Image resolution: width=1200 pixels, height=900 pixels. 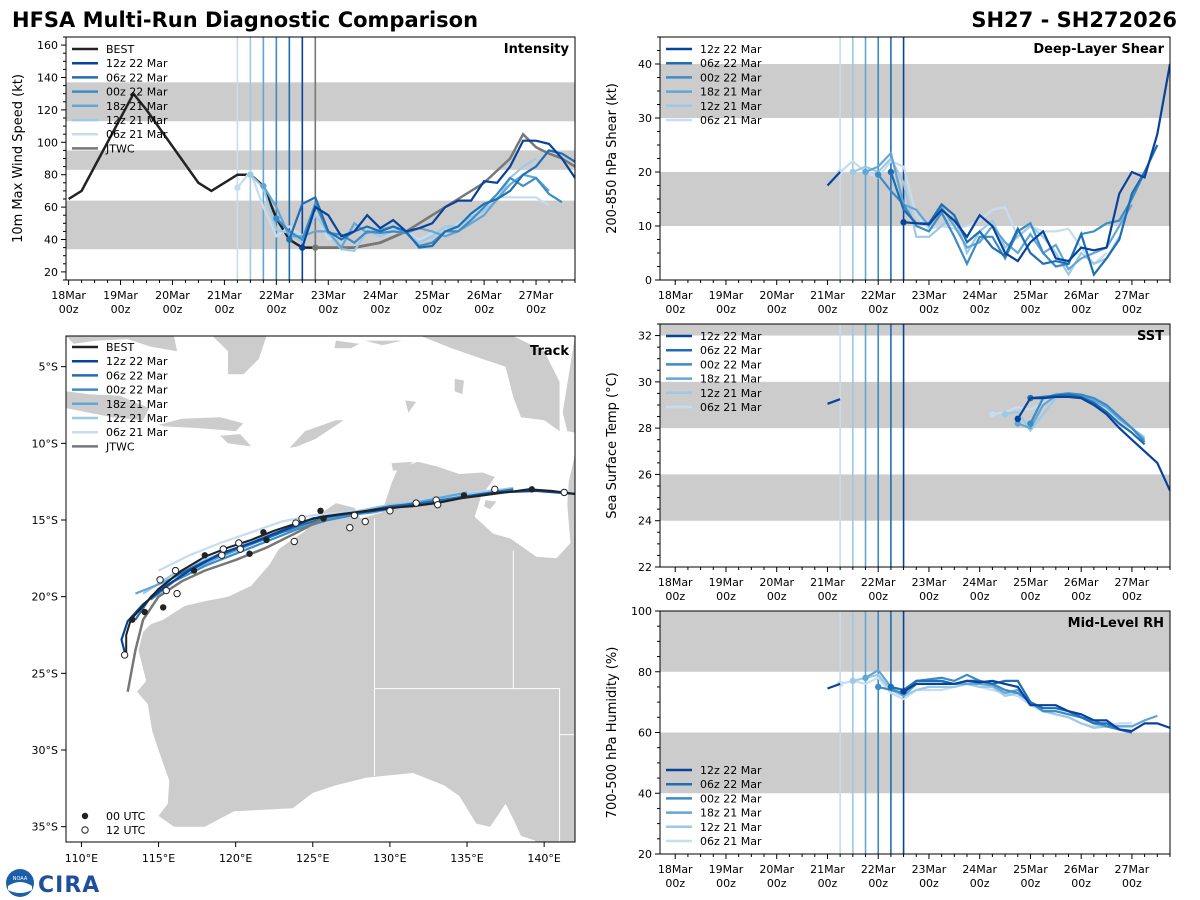 I want to click on legend-label: BEST, so click(x=120, y=49).